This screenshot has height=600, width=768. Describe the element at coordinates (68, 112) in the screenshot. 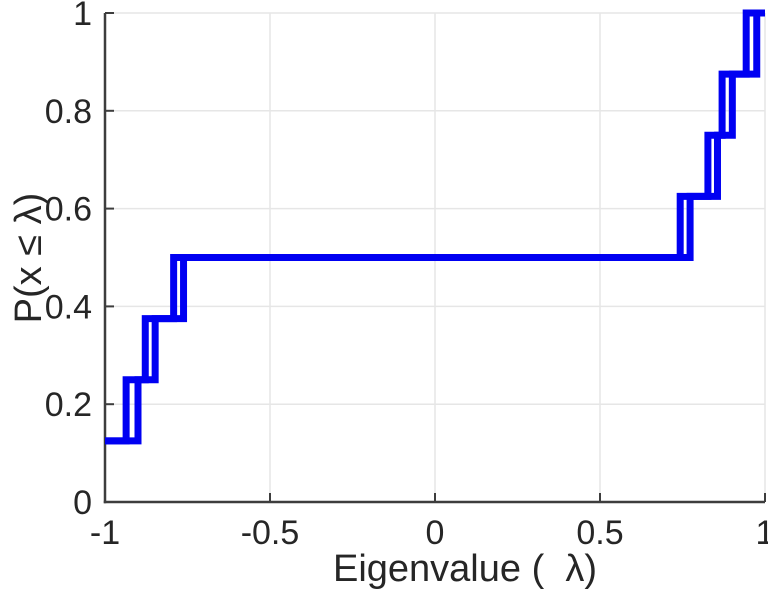

I see `y-tick-label: 0.8` at that location.